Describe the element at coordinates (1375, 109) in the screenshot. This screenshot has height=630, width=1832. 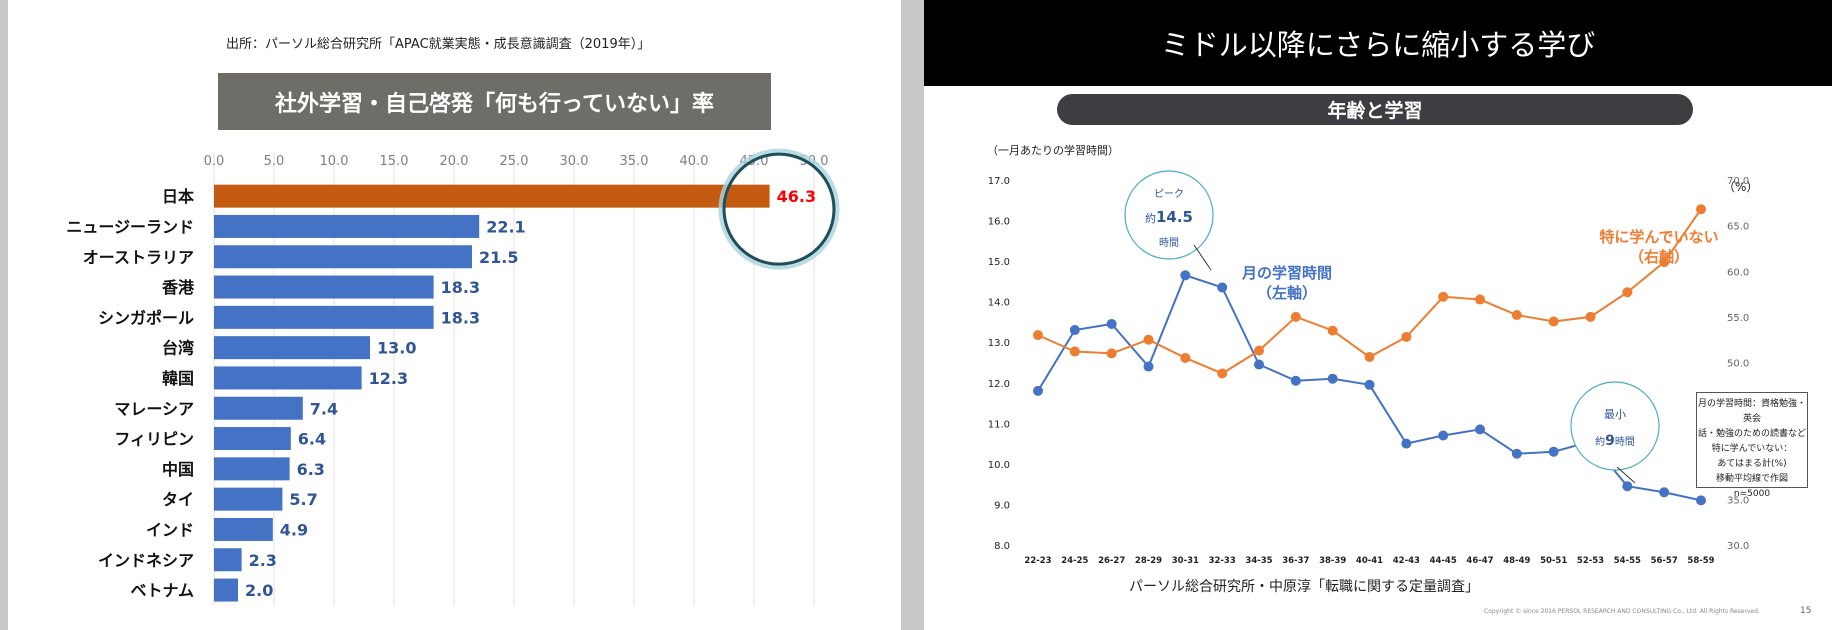
I see `chart-subtitle: 年齢と学習` at that location.